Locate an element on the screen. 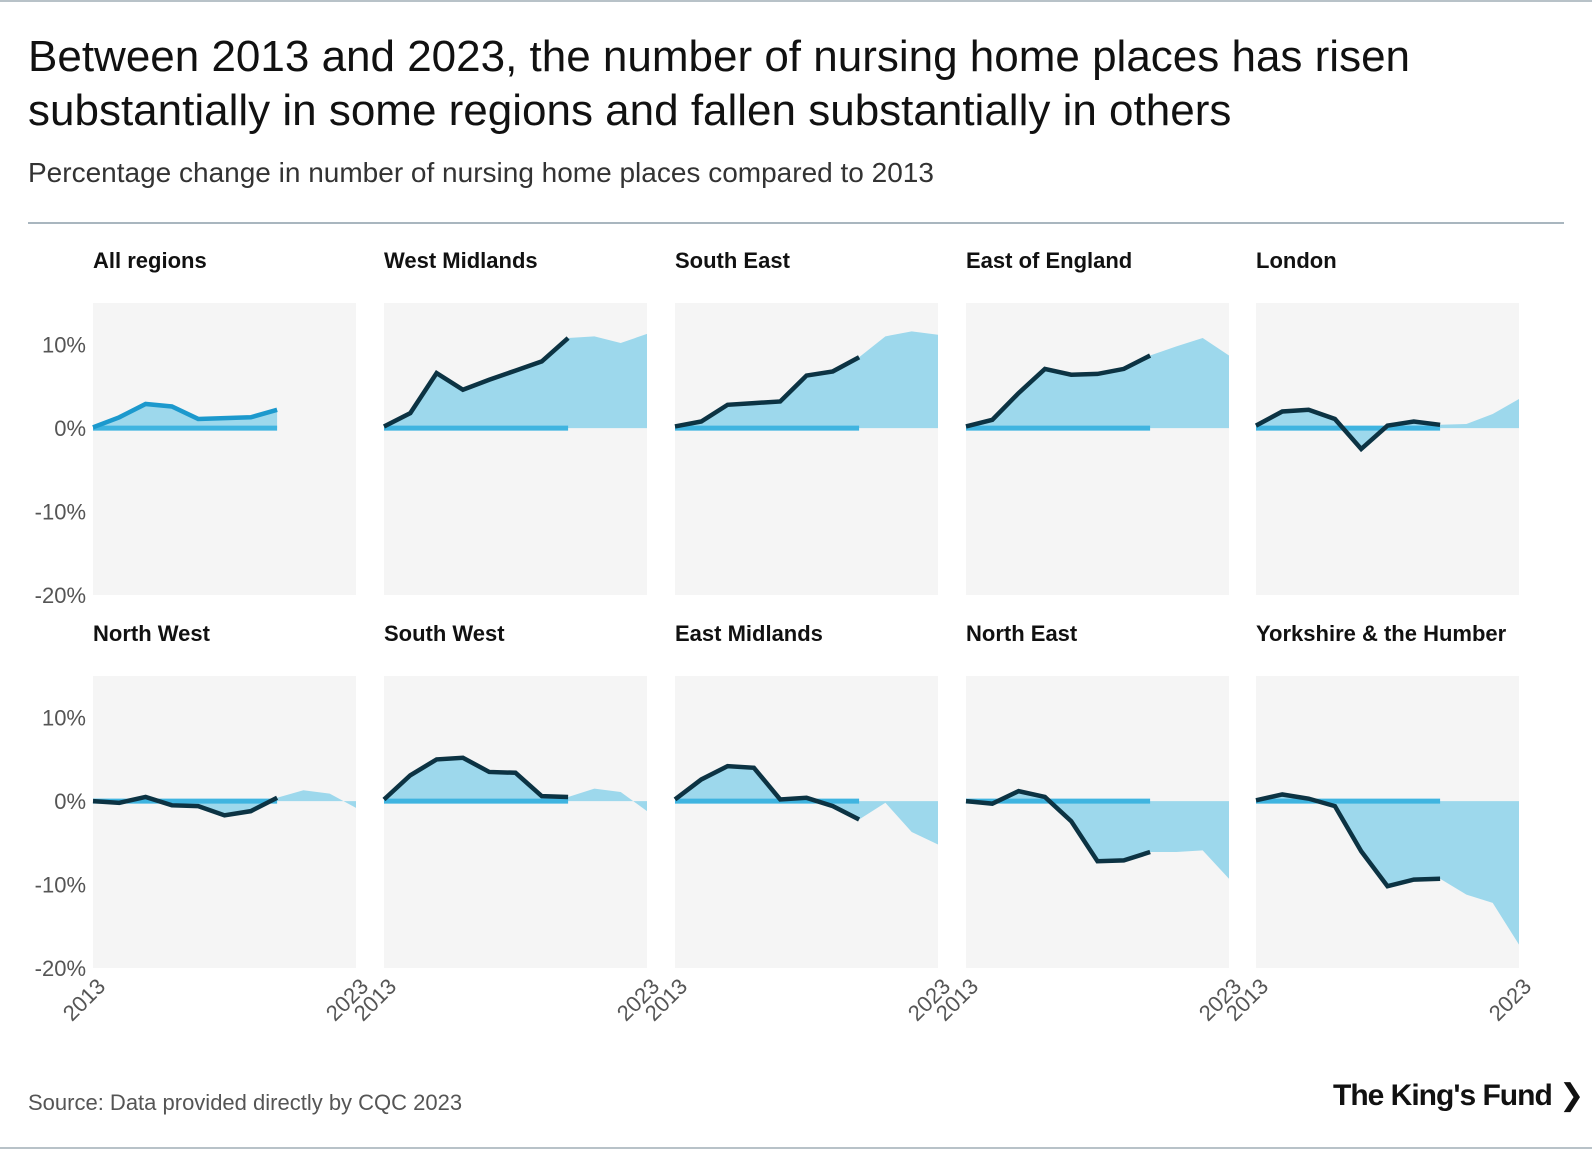 This screenshot has width=1592, height=1150. top-border is located at coordinates (796, 1).